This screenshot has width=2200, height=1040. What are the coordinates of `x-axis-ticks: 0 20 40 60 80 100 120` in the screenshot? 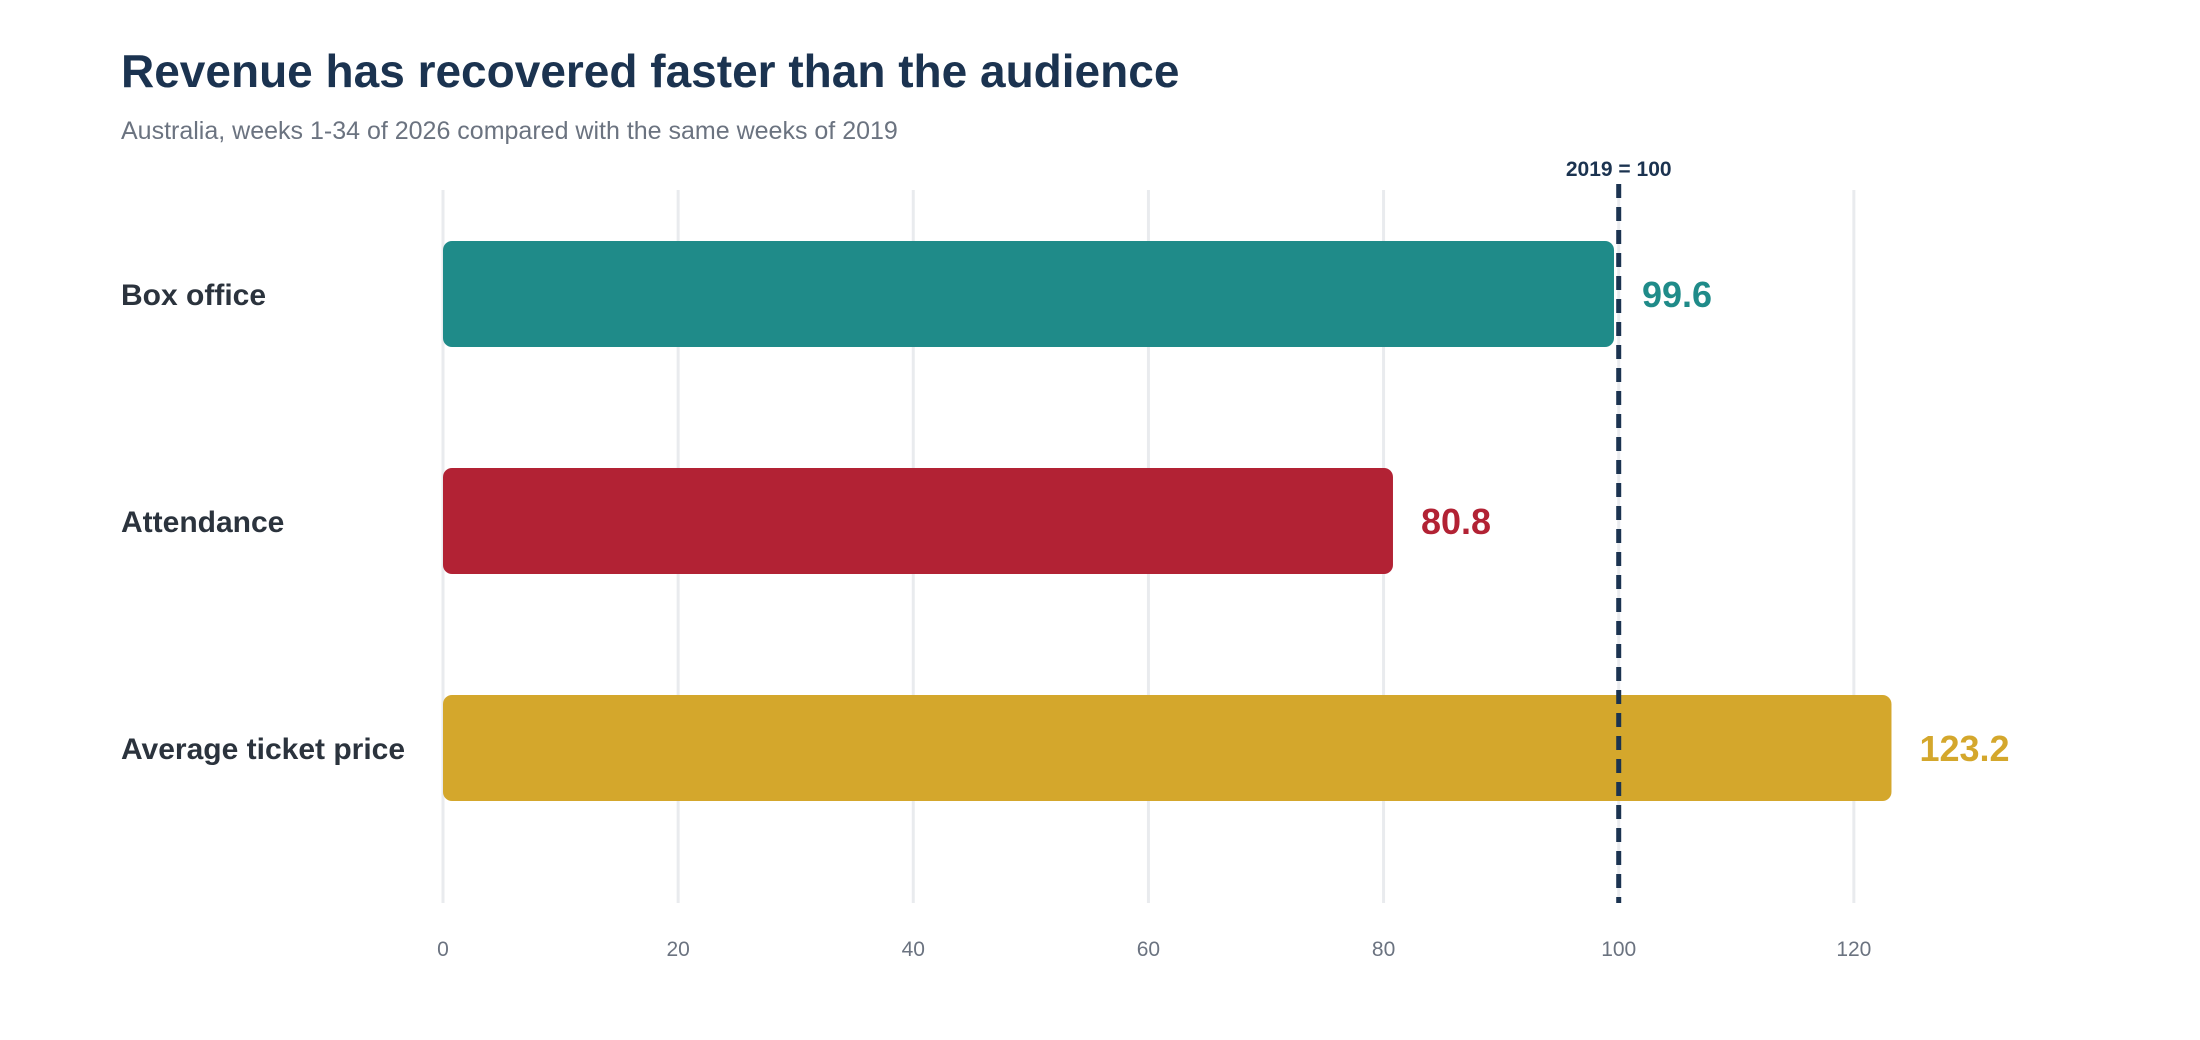 It's located at (1154, 949).